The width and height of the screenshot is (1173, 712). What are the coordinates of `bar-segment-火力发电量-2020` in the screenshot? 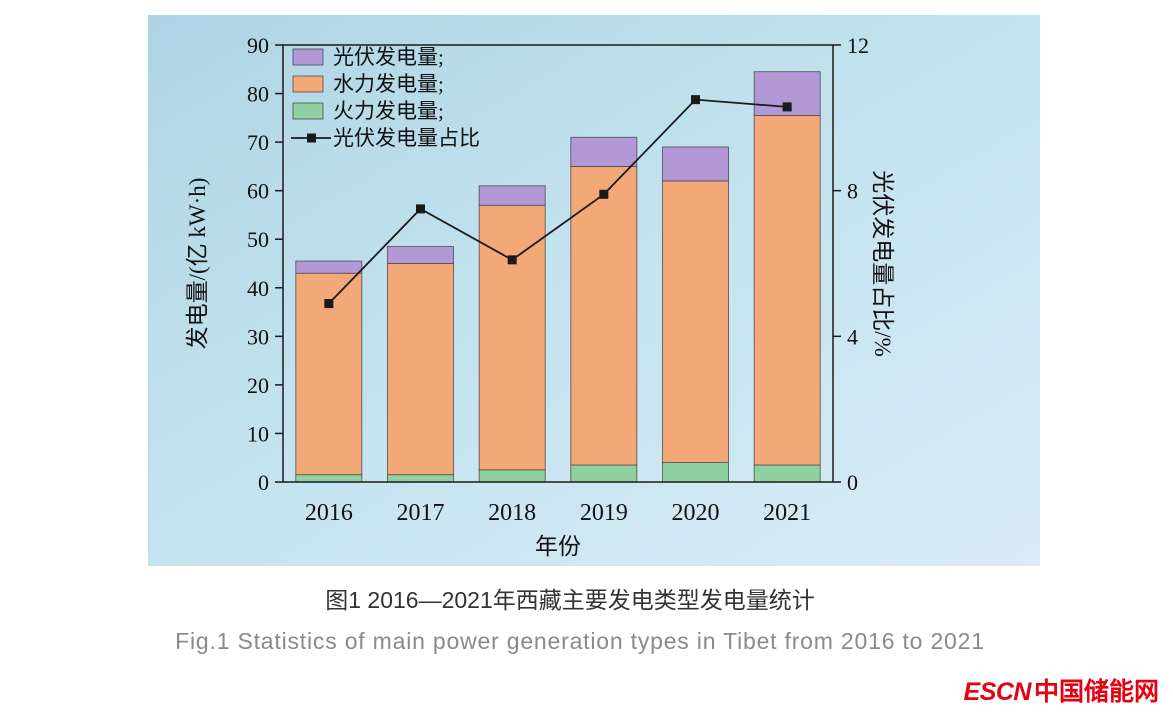 It's located at (695, 472).